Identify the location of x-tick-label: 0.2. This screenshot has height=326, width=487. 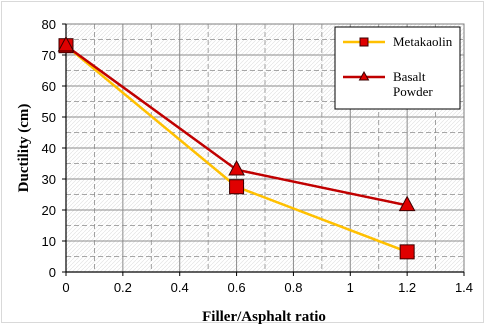
(123, 287).